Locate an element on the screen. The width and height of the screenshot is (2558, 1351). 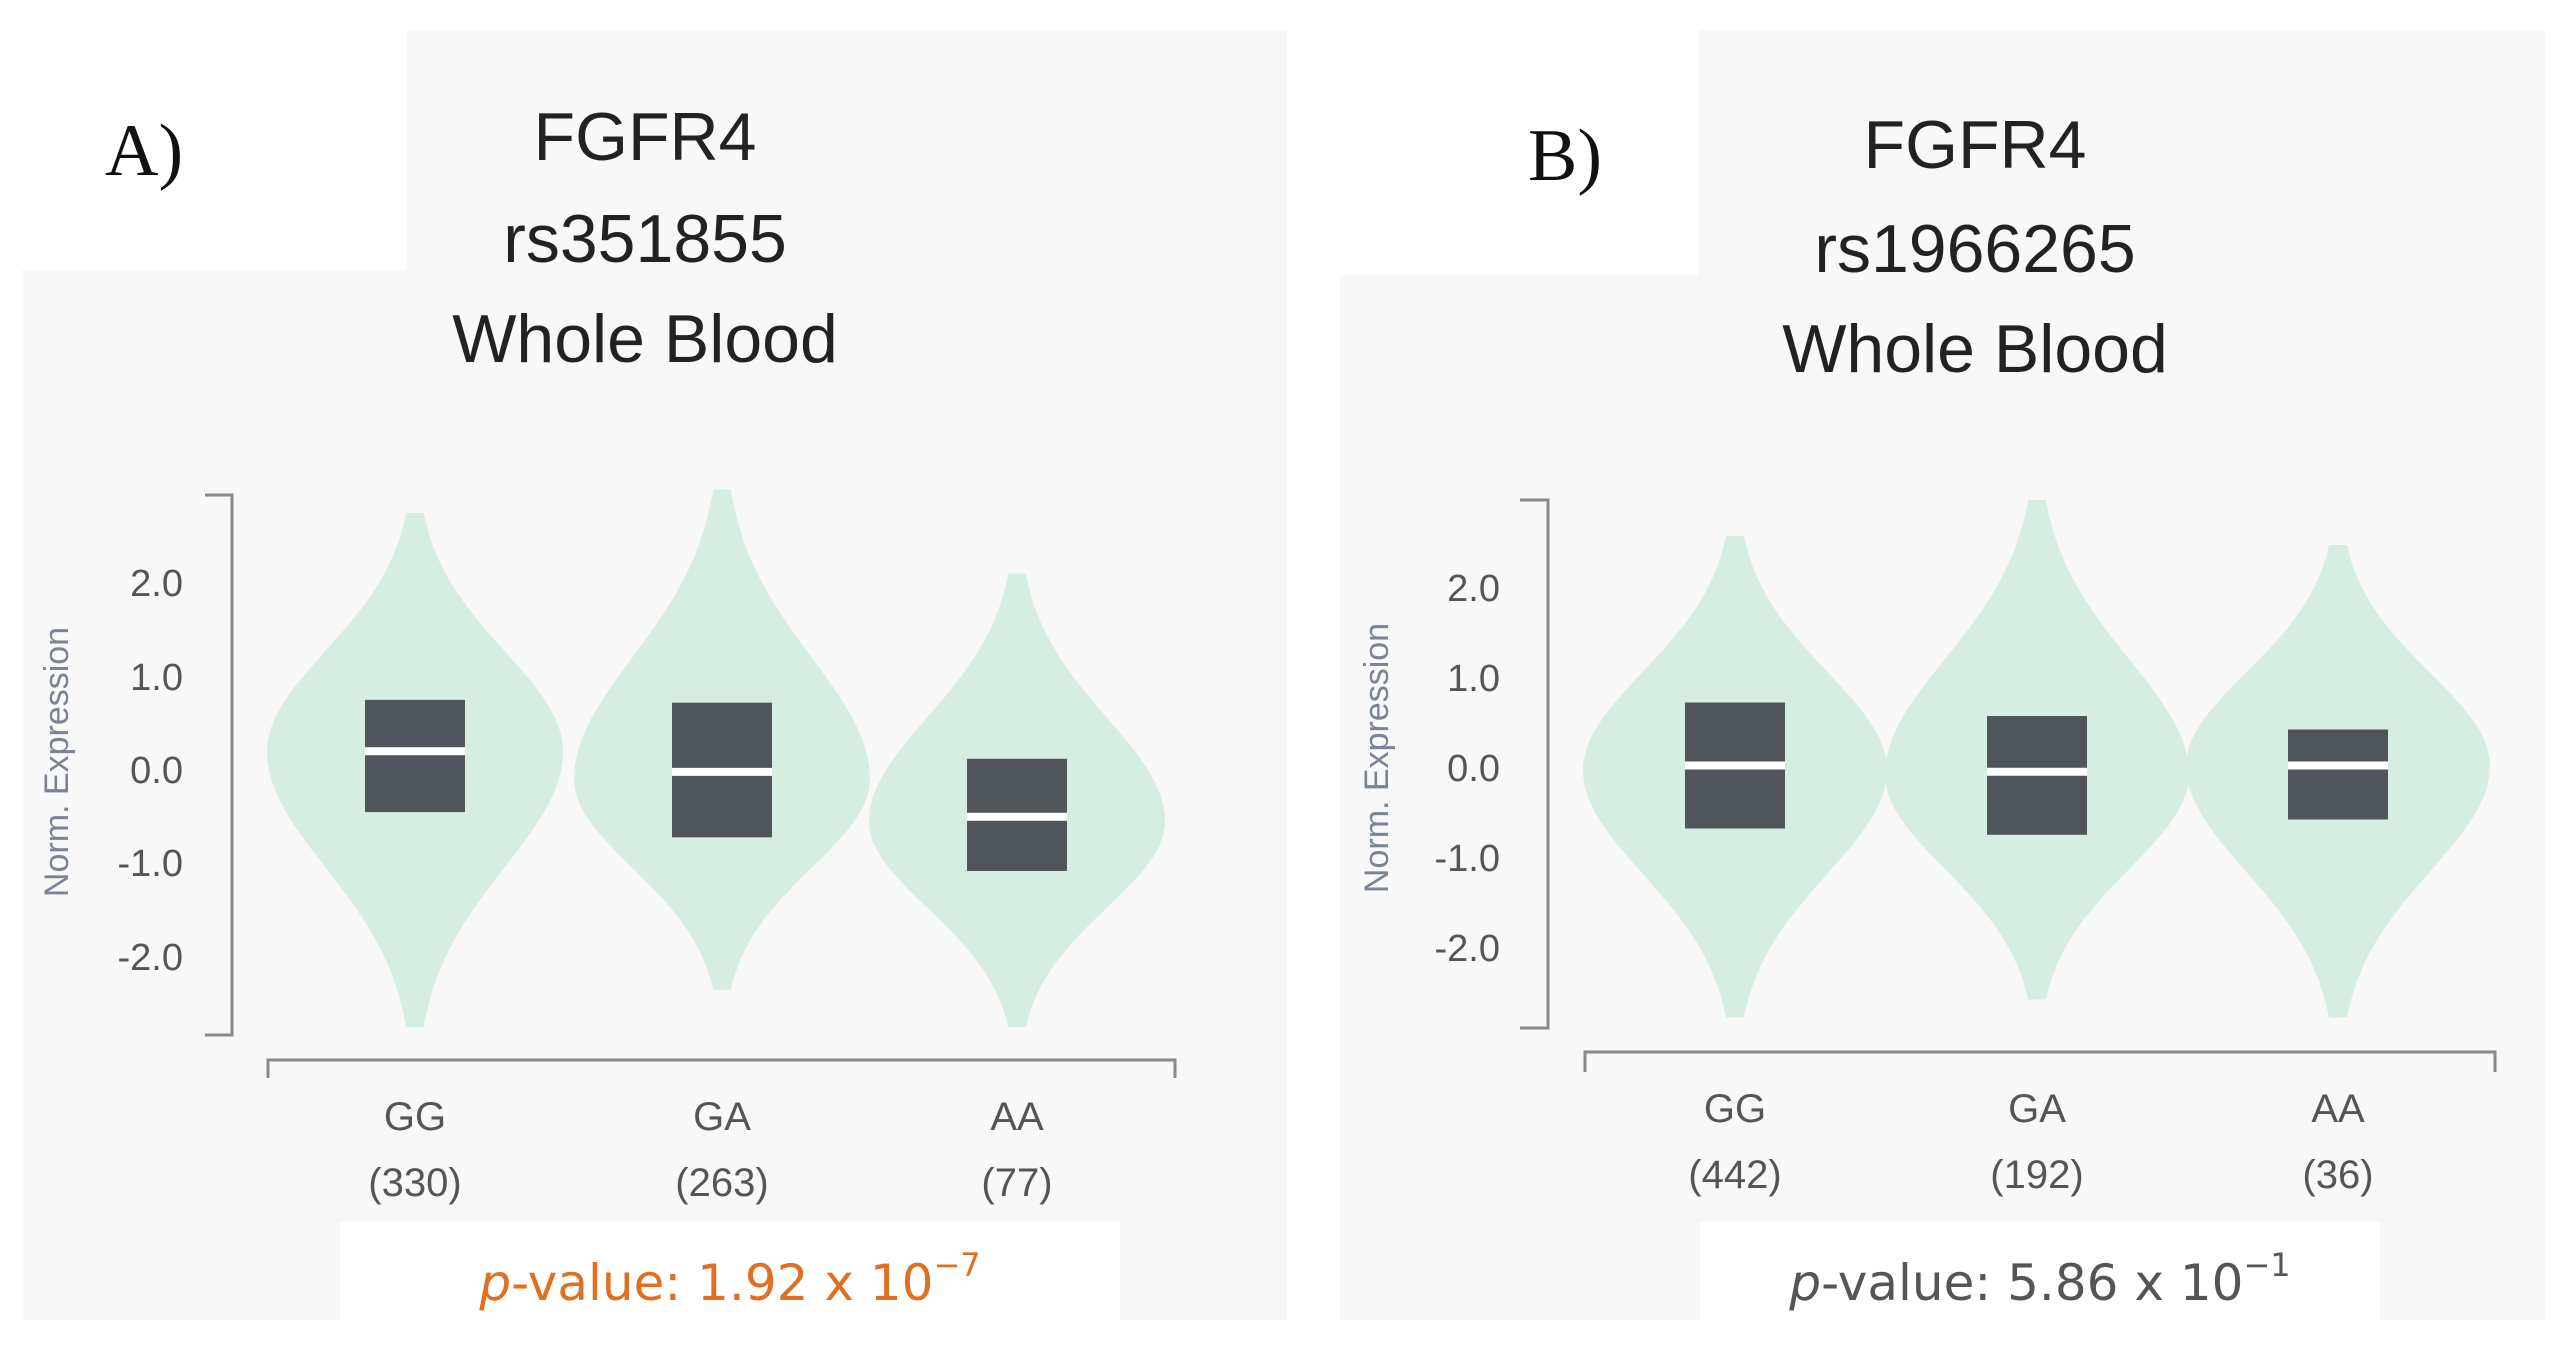
panel-a-title-gene: FGFR4 is located at coordinates (645, 137).